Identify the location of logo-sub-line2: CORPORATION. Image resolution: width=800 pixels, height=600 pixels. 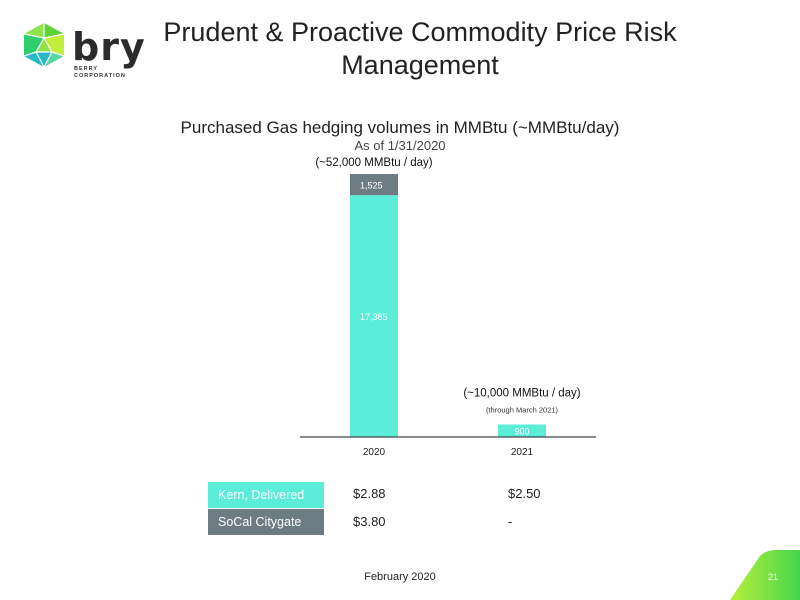
(100, 76).